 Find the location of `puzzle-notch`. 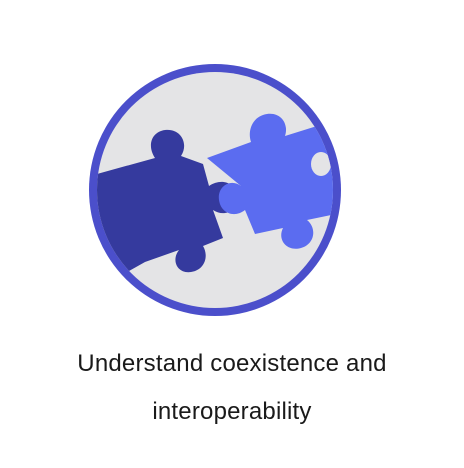

puzzle-notch is located at coordinates (321, 164).